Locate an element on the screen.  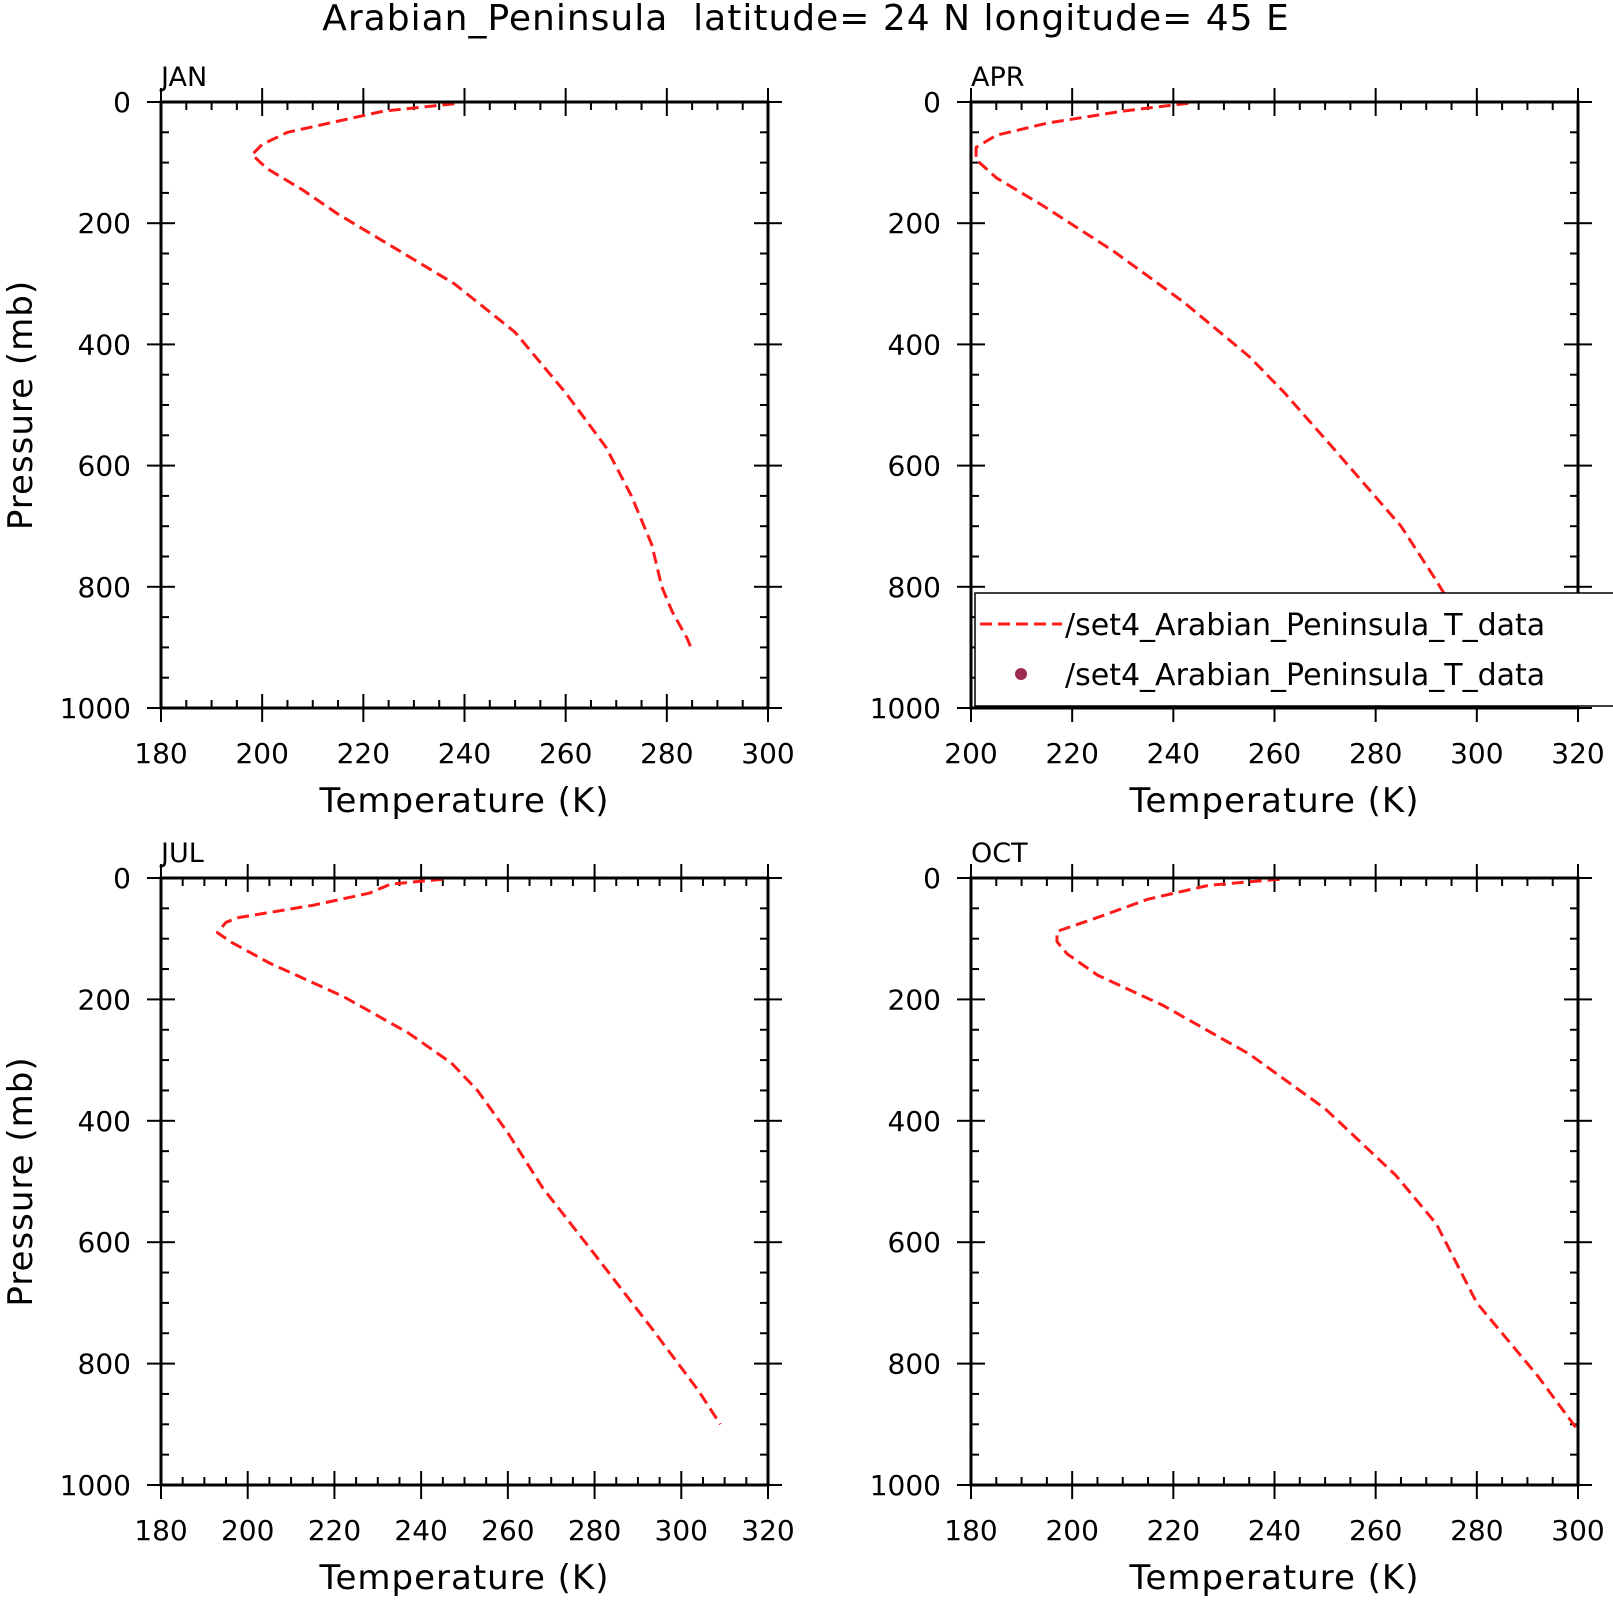
chart-0-xtick-label: 300 is located at coordinates (767, 753).